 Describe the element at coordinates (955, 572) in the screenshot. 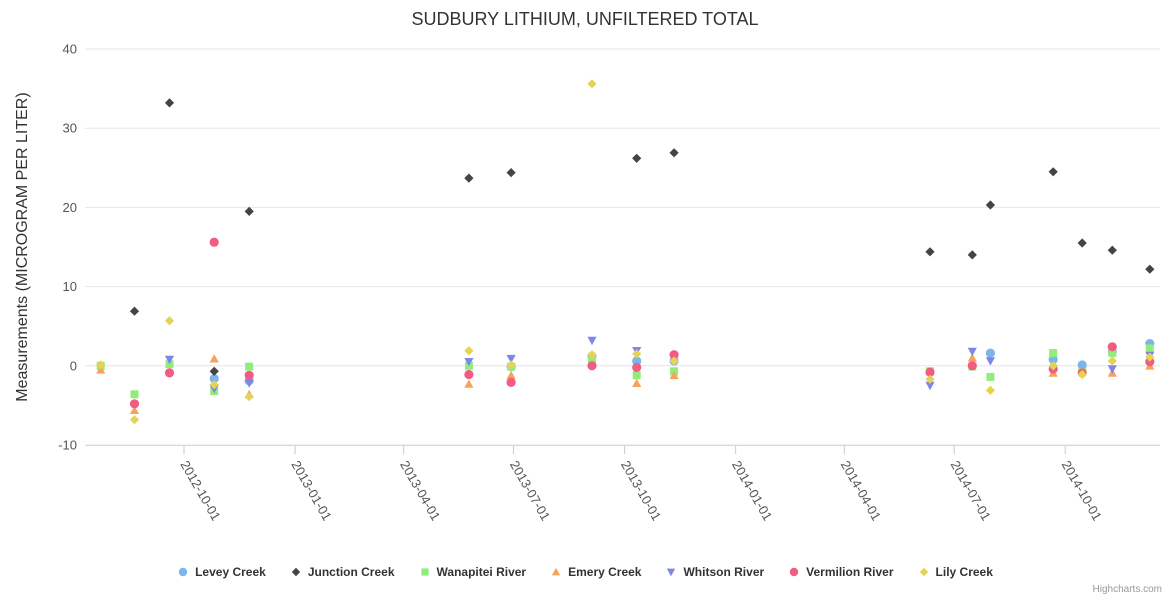

I see `legend-item-lily-creek: Lily Creek` at that location.